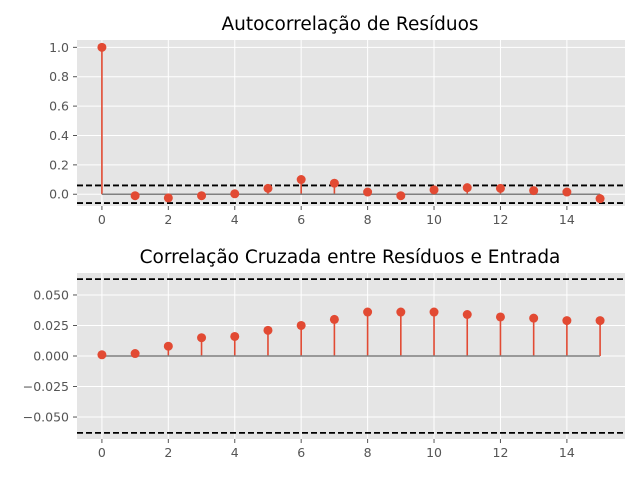 This screenshot has width=640, height=480. I want to click on ccf-y-tick-label: −0.050, so click(46, 417).